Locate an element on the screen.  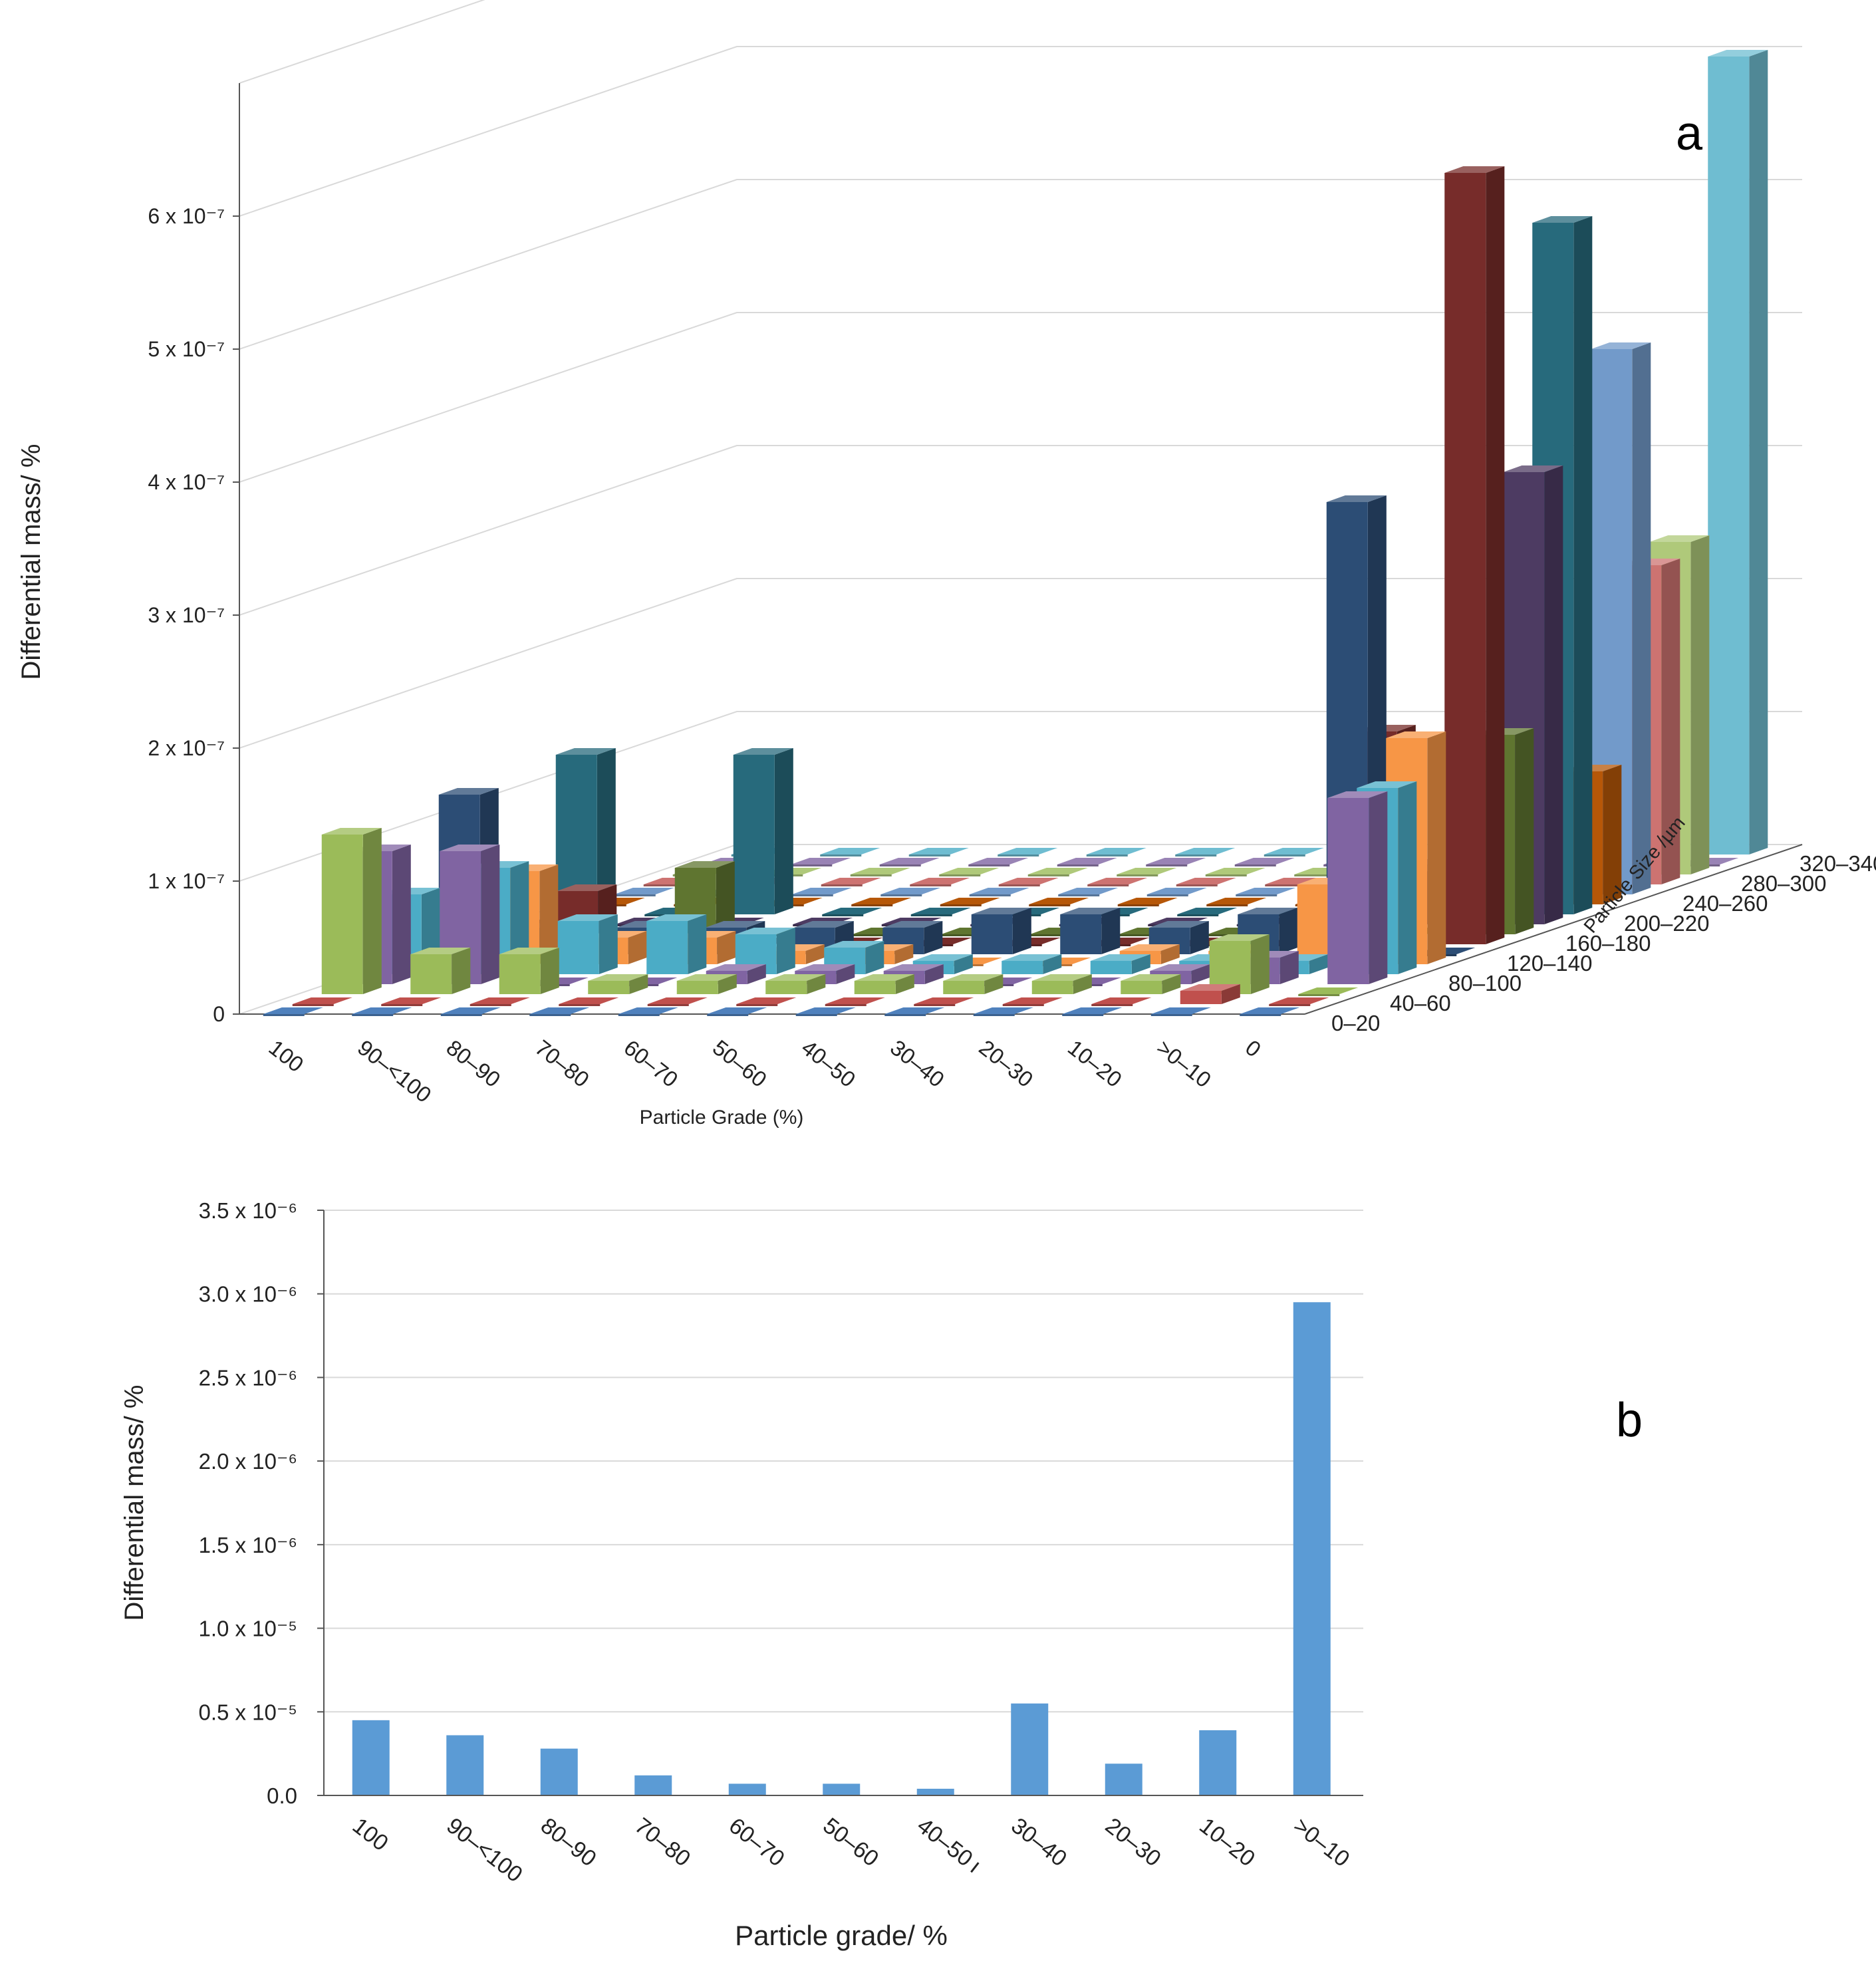
panel-a-depth-tick-label: 0–20 is located at coordinates (1355, 1023).